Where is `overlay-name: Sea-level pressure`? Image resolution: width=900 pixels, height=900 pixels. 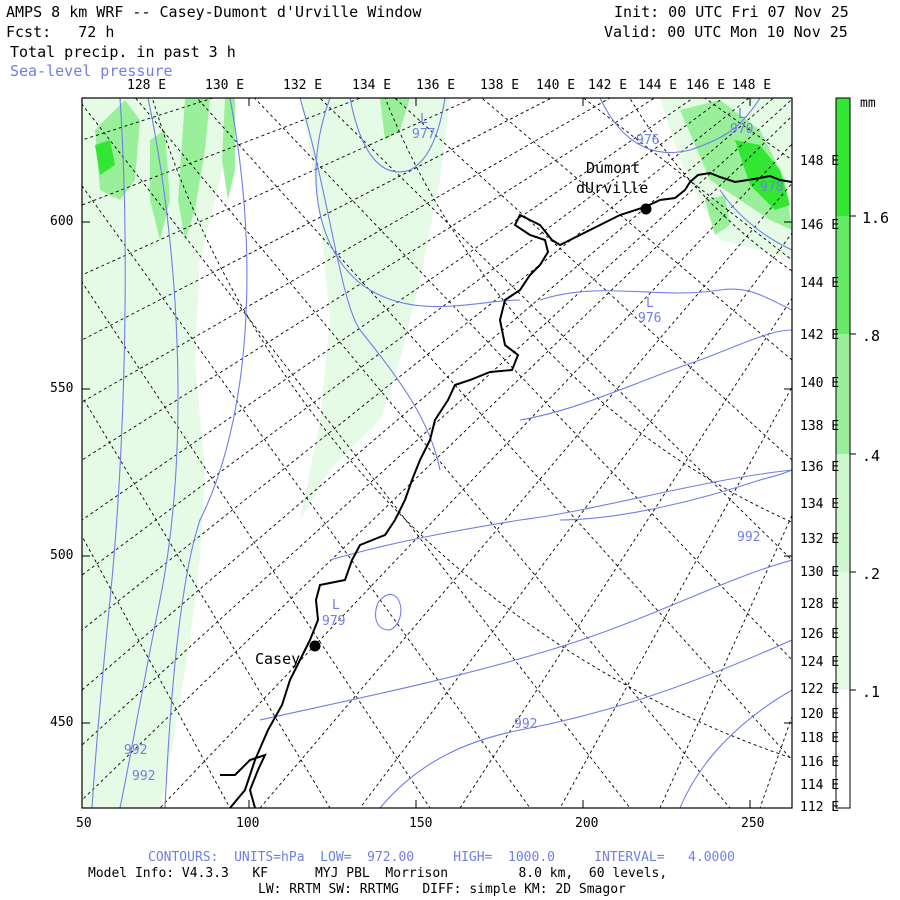 overlay-name: Sea-level pressure is located at coordinates (91, 71).